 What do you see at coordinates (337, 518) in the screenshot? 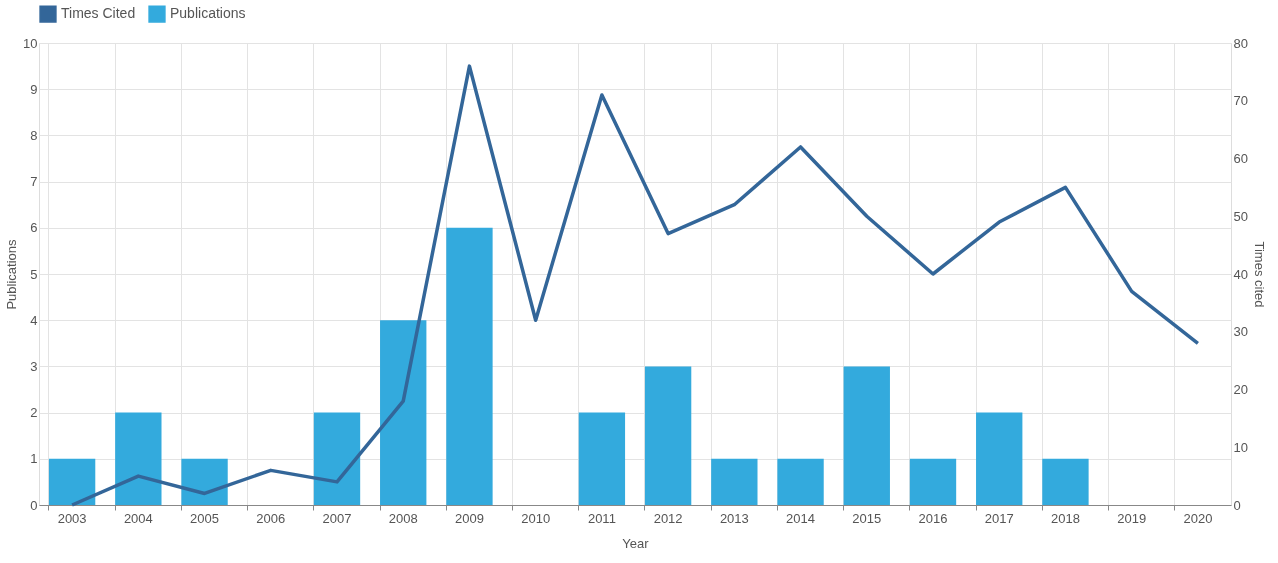
I see `x-tick-label: 2007` at bounding box center [337, 518].